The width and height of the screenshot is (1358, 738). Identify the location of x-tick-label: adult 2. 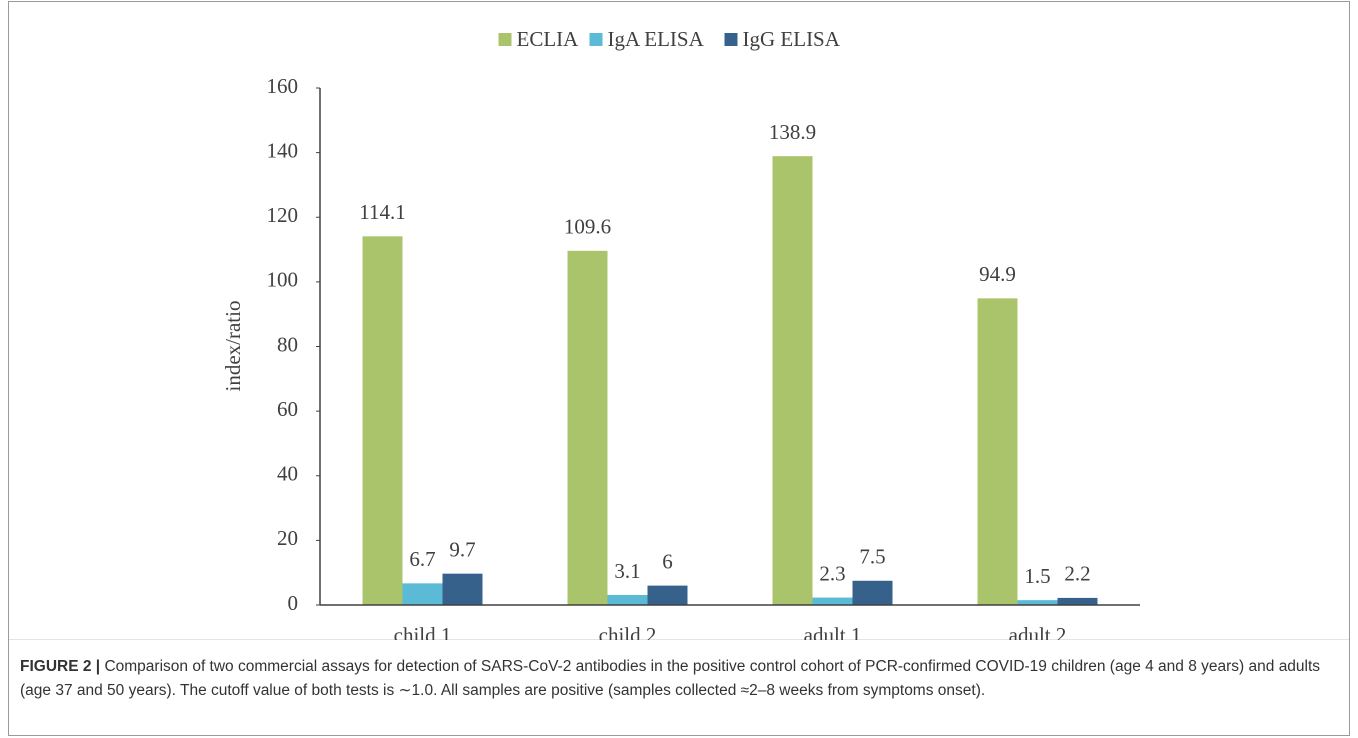
(1038, 631).